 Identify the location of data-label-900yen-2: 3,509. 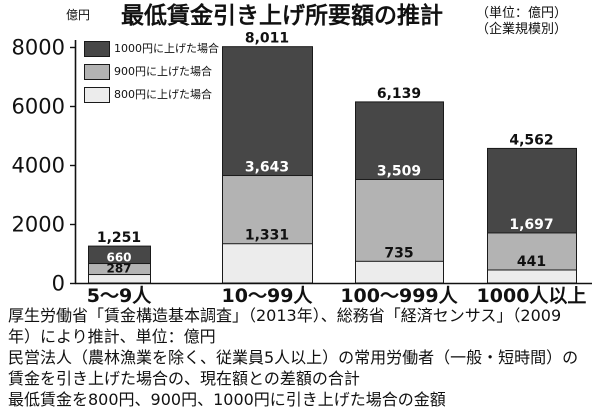
(399, 171).